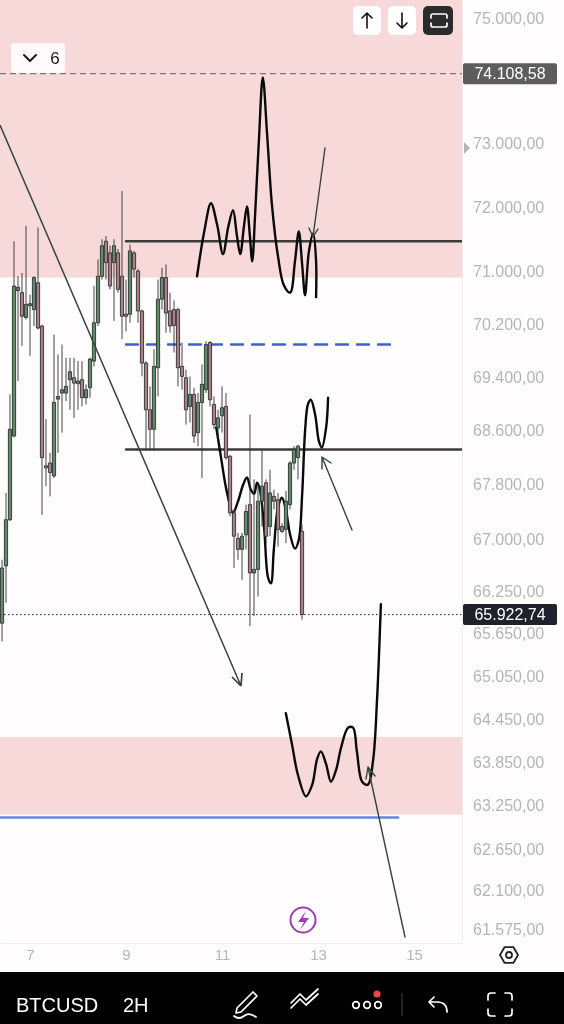 The height and width of the screenshot is (1024, 564). I want to click on x-tick-label: 11, so click(222, 954).